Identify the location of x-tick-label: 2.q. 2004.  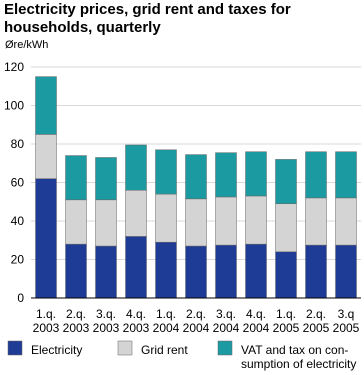
(196, 321).